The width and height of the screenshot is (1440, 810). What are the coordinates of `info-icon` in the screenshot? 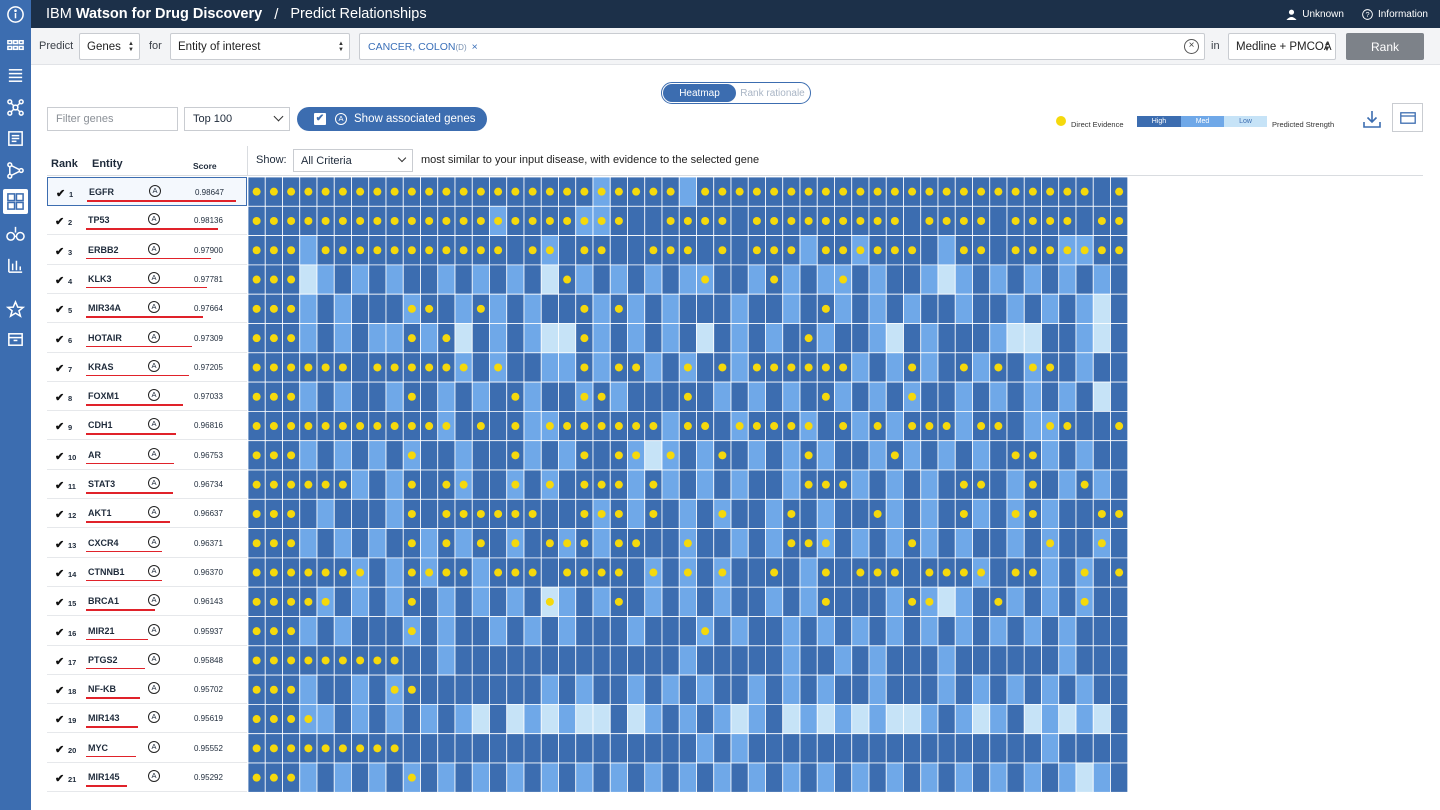 It's located at (15, 14).